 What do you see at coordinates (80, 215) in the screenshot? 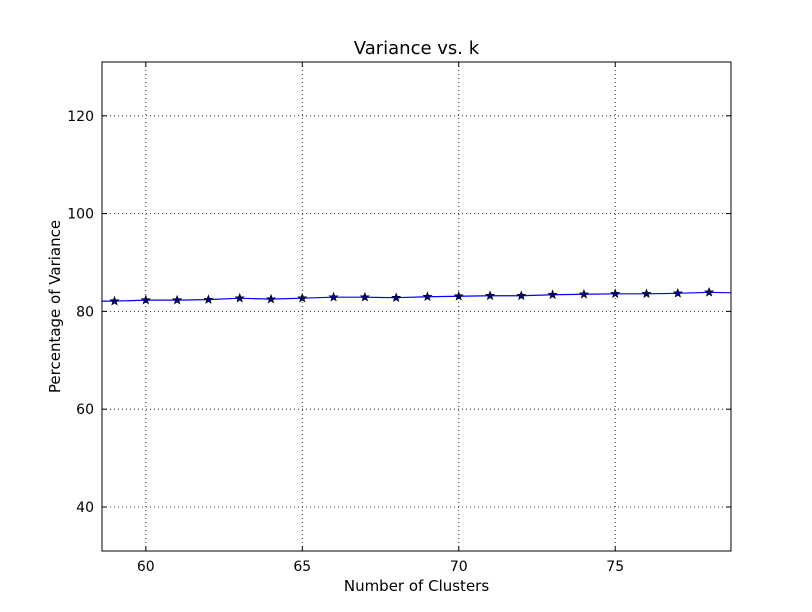
I see `y-tick-label: 100` at bounding box center [80, 215].